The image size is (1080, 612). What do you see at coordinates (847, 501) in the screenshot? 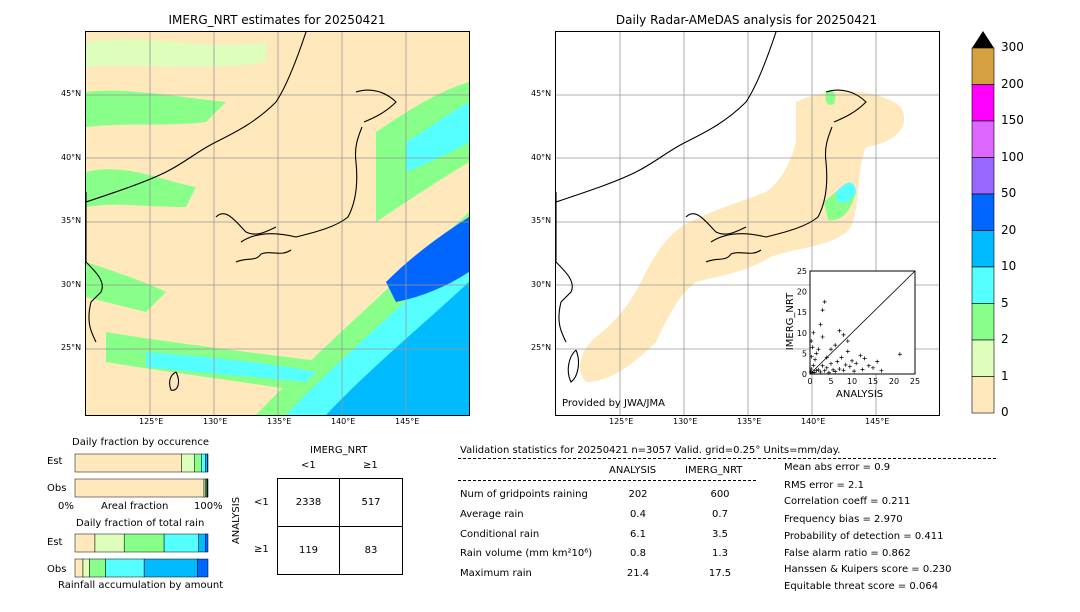
I see `score-corr: Correlation coeff = 0.211` at bounding box center [847, 501].